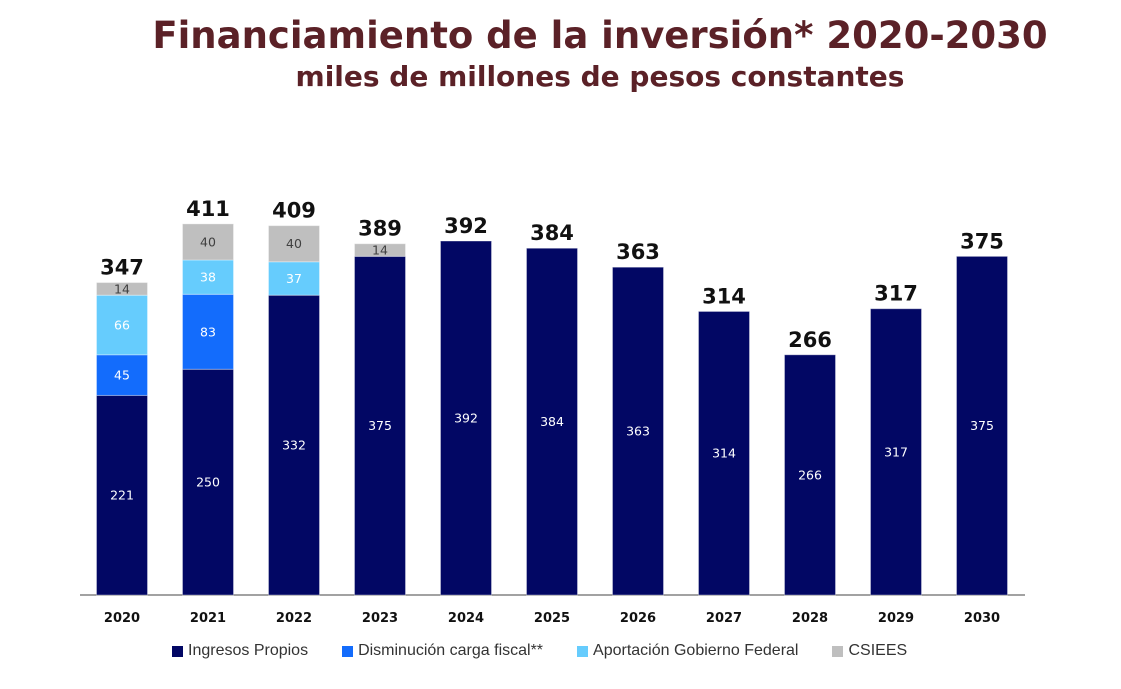 This screenshot has width=1121, height=689. What do you see at coordinates (122, 618) in the screenshot?
I see `x-tick-label: 2020` at bounding box center [122, 618].